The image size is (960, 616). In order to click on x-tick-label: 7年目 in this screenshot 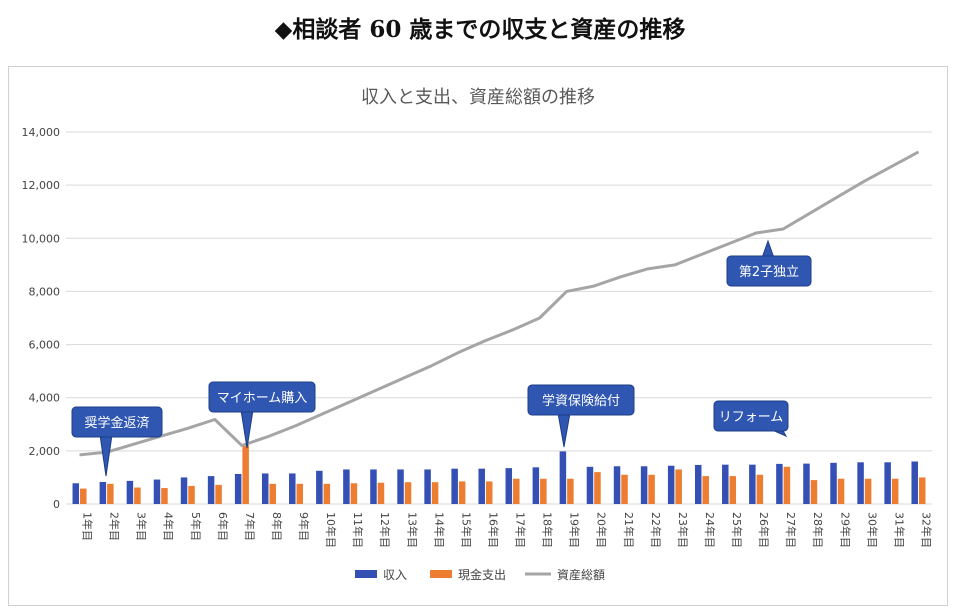, I will do `click(250, 526)`.